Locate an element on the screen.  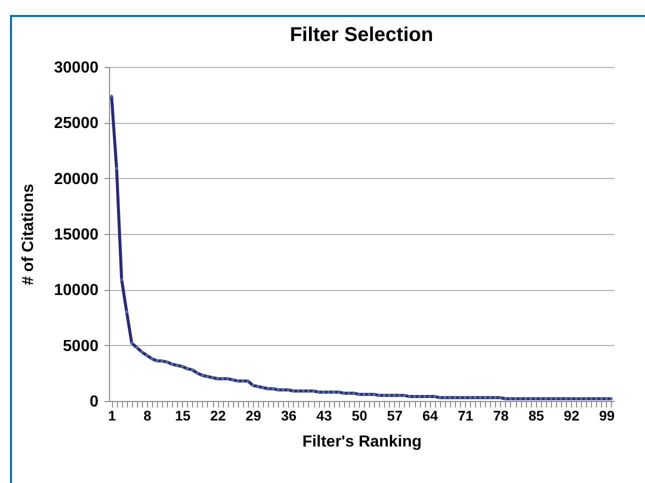
y-axis-title: # of Citations is located at coordinates (29, 235).